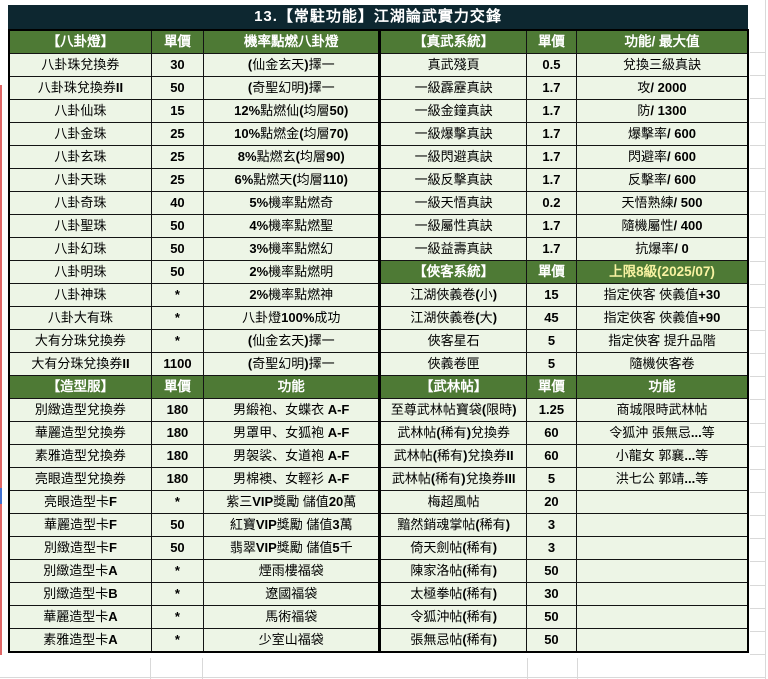  Describe the element at coordinates (452, 88) in the screenshot. I see `item-cell: 一級霹靂真訣` at that location.